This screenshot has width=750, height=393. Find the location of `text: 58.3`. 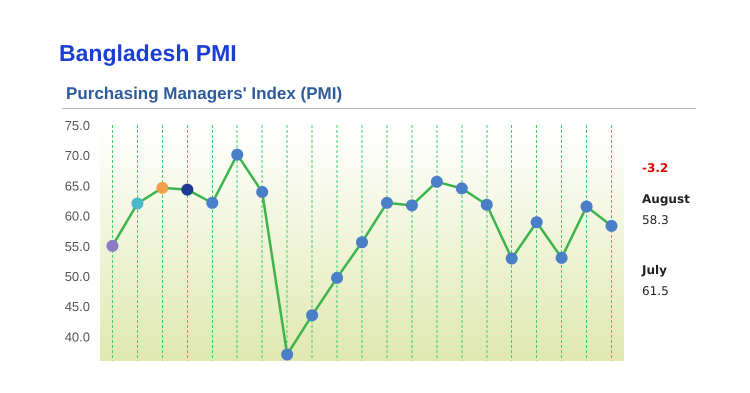

text: 58.3 is located at coordinates (655, 220).